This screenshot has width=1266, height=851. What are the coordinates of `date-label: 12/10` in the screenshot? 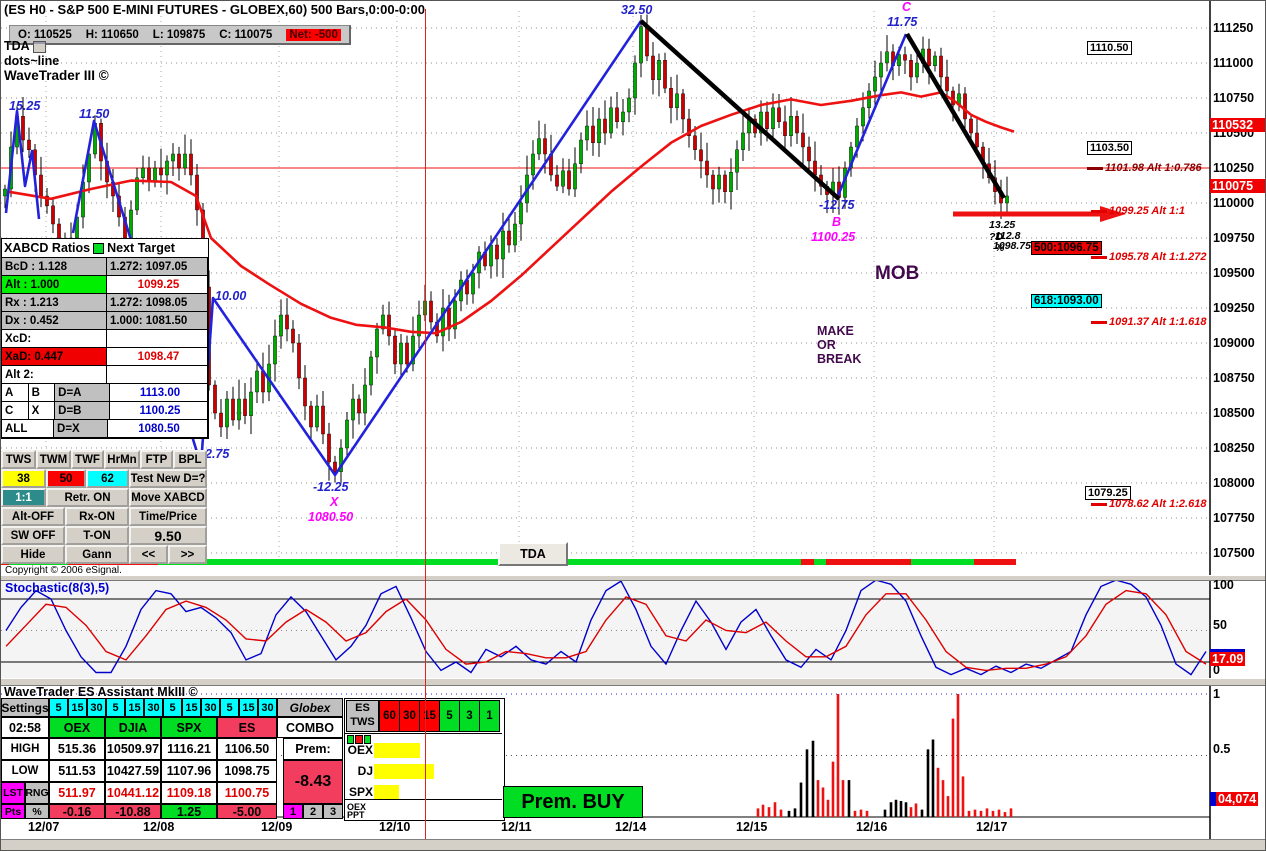 It's located at (395, 827).